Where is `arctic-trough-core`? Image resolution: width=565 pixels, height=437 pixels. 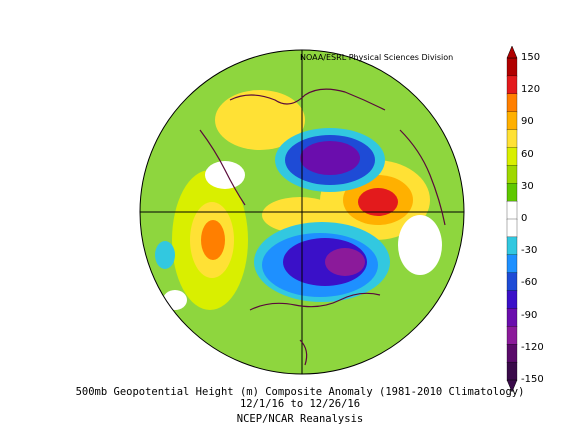 arctic-trough-core is located at coordinates (330, 158).